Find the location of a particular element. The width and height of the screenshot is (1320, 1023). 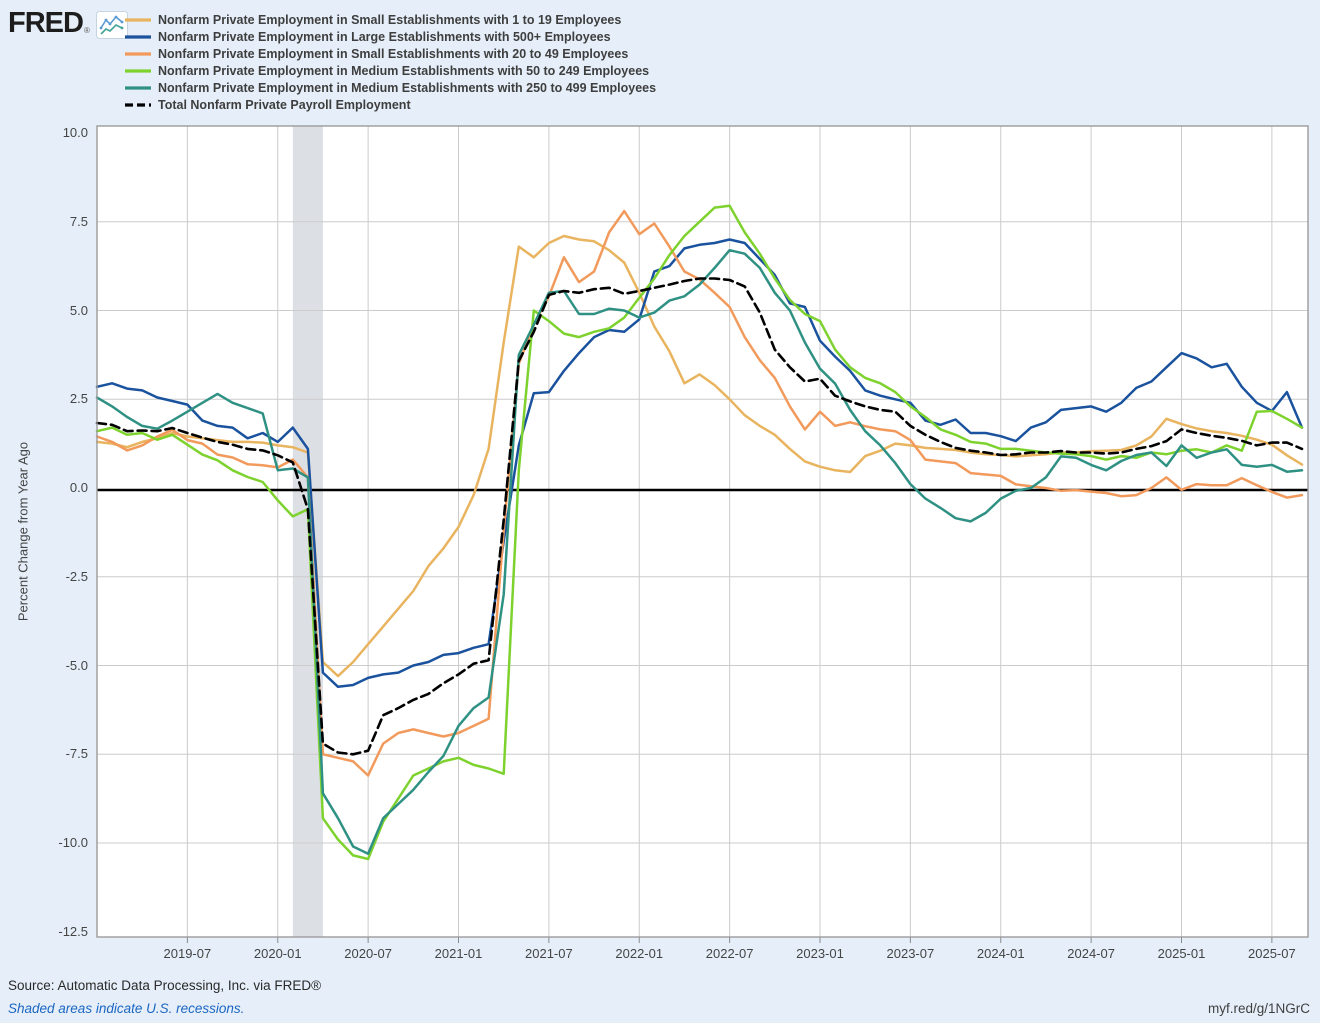

recession-note-text: Shaded areas indicate U.S. recessions. is located at coordinates (126, 1008).